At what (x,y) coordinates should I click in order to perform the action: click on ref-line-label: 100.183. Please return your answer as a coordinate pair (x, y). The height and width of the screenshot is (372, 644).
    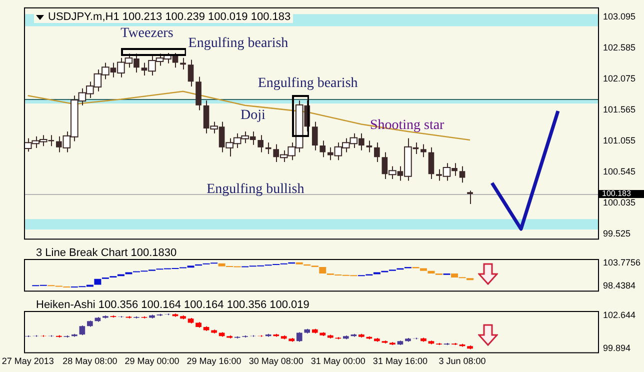
    Looking at the image, I should click on (617, 193).